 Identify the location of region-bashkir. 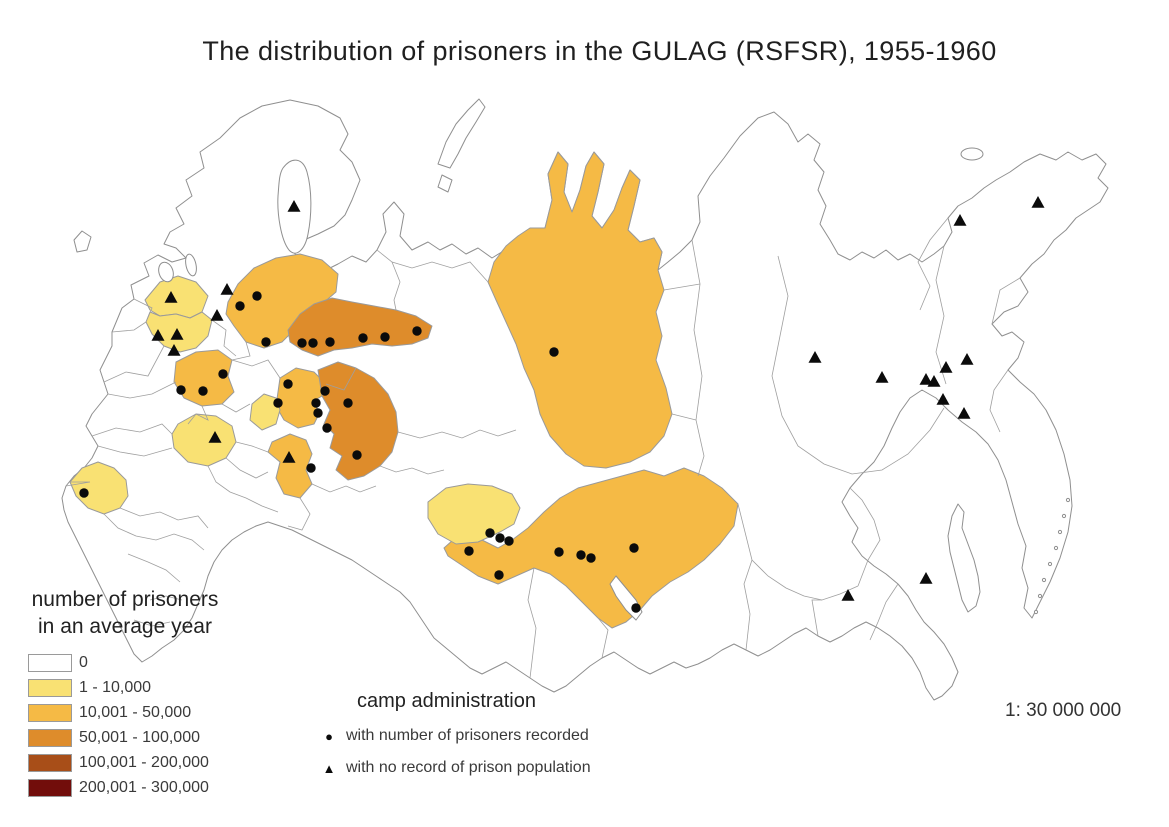
(290, 466).